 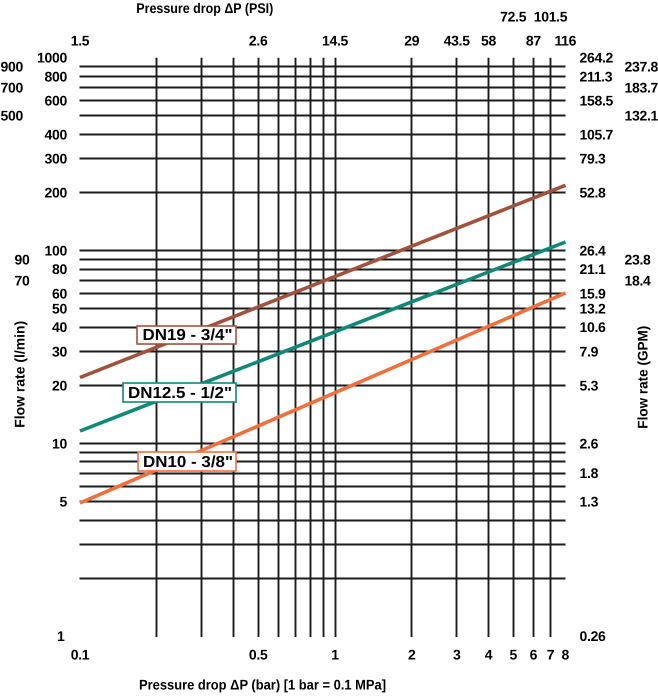 I want to click on svg-text: 80, so click(x=59, y=269).